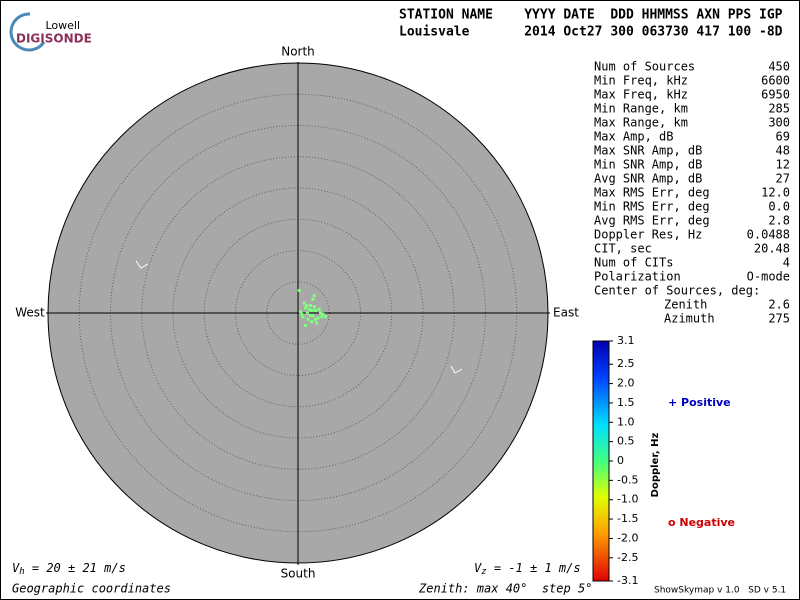  What do you see at coordinates (779, 67) in the screenshot?
I see `stat-value: 450` at bounding box center [779, 67].